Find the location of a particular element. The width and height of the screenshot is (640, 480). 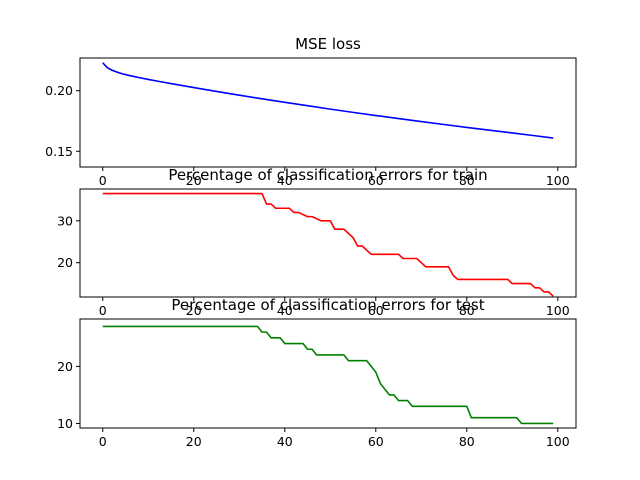

y-tick-label: 0.15 is located at coordinates (59, 151).